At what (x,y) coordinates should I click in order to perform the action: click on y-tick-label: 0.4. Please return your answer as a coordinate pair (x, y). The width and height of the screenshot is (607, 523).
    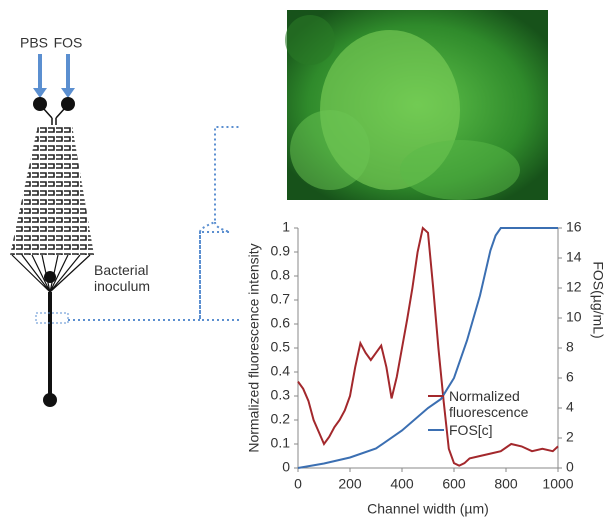
    Looking at the image, I should click on (281, 371).